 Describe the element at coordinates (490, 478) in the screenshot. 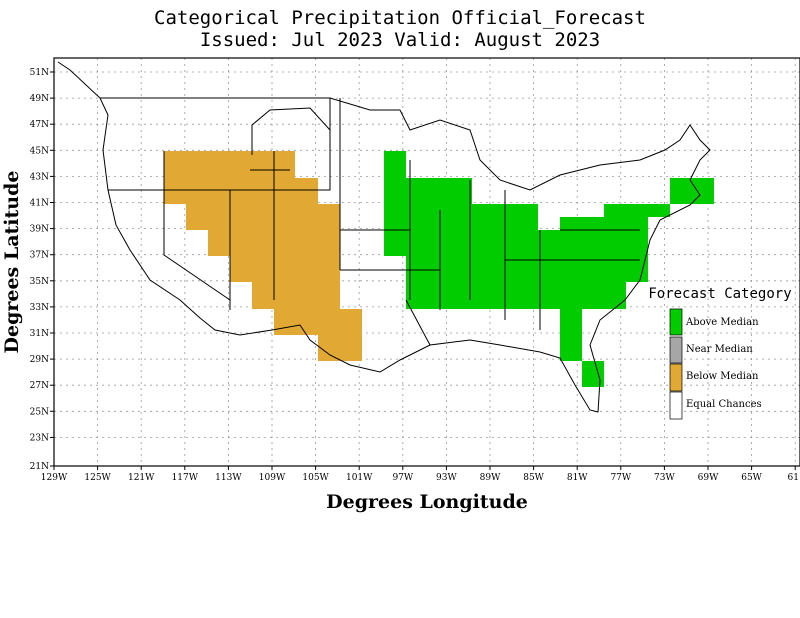

I see `lon-tick-label: 89W` at that location.